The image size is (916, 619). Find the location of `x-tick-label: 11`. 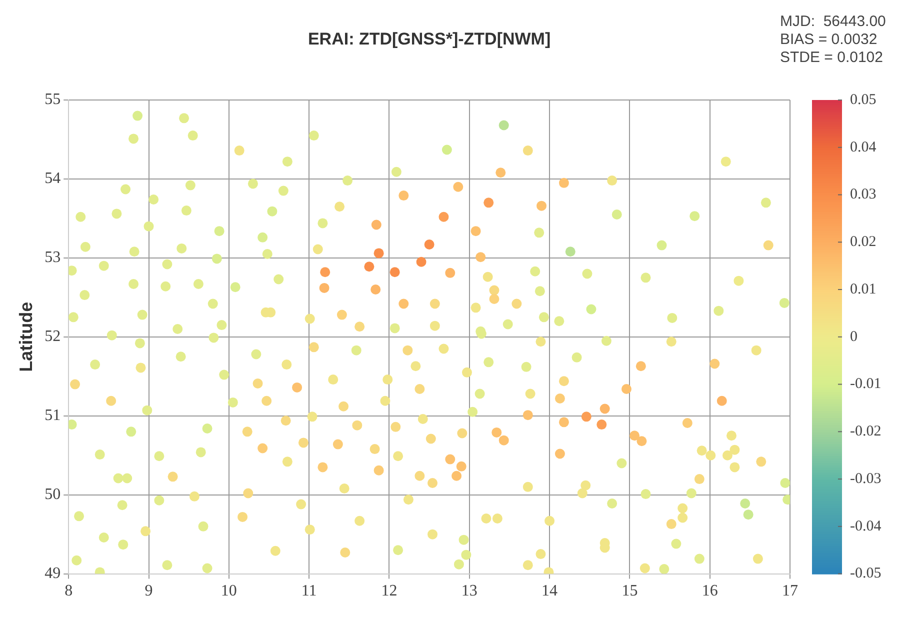

x-tick-label: 11 is located at coordinates (309, 591).